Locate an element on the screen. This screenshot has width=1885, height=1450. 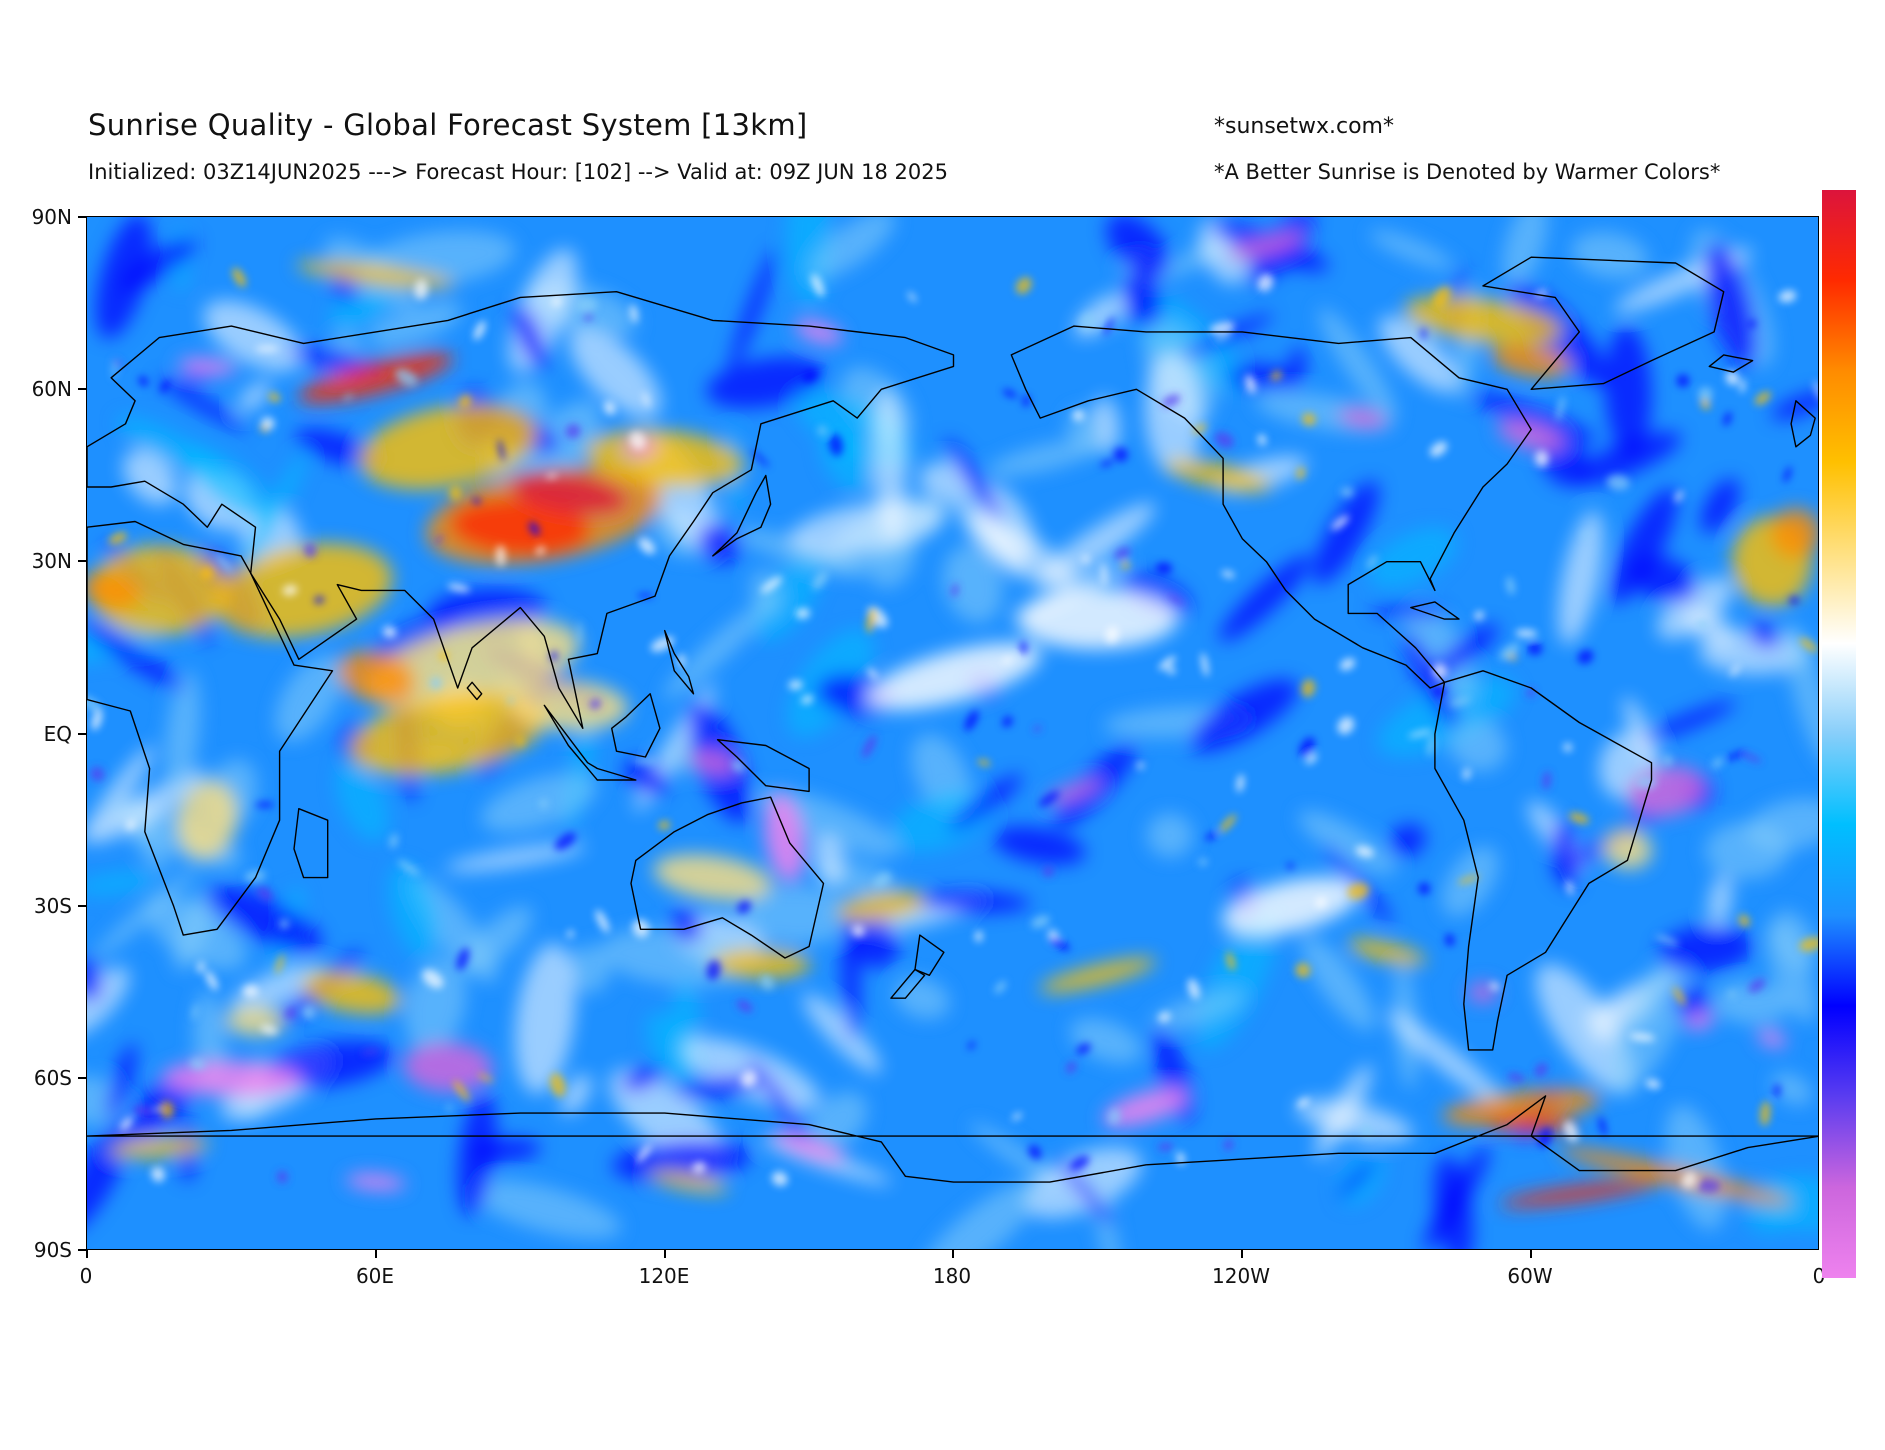
lat-label-30s: 30S is located at coordinates (52, 906).